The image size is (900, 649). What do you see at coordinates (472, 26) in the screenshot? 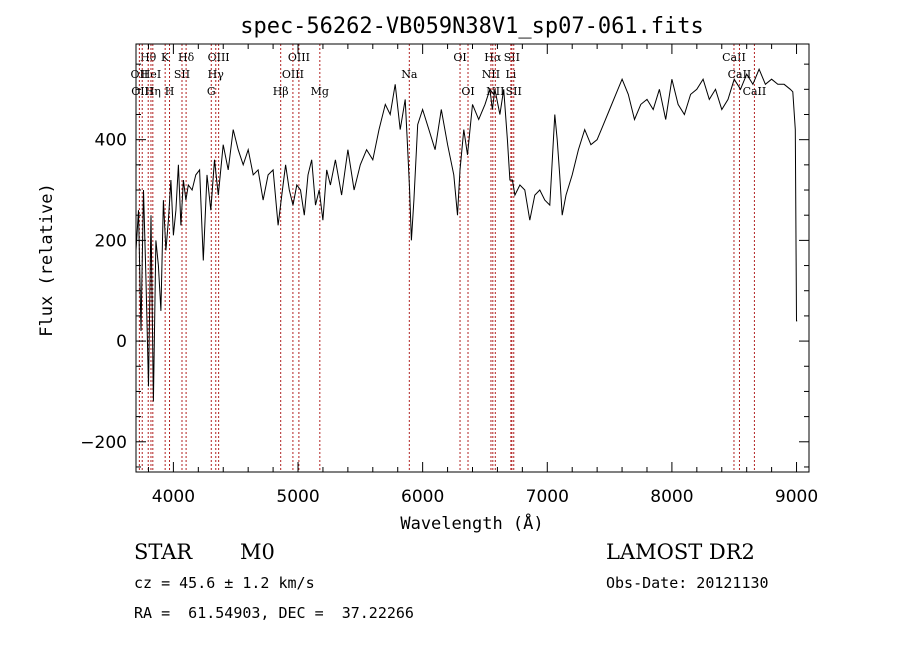
I see `chart-title: spec-56262-VB059N38V1_sp07-061.fits` at bounding box center [472, 26].